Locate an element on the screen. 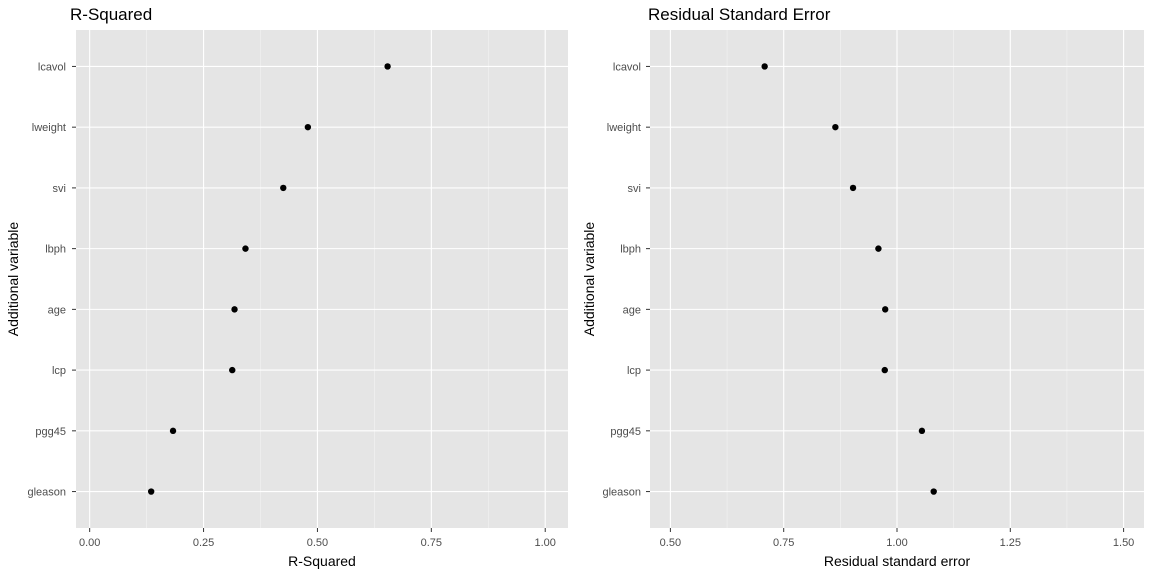  chart-title: Residual Standard Error is located at coordinates (739, 14).